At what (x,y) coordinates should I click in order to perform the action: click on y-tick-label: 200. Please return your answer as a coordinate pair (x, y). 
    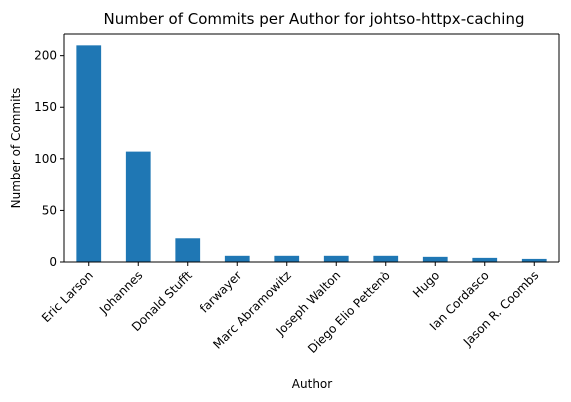
    Looking at the image, I should click on (45, 56).